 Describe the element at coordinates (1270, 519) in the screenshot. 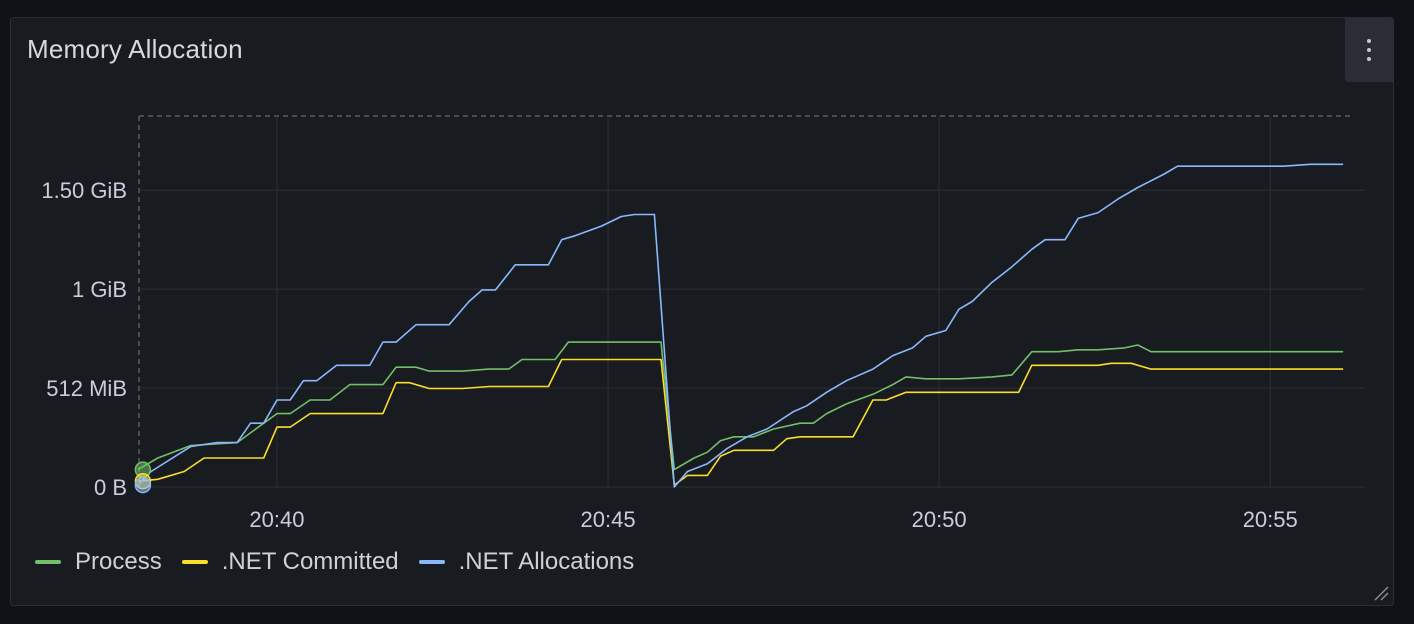

I see `x-tick-label: 20:55` at that location.